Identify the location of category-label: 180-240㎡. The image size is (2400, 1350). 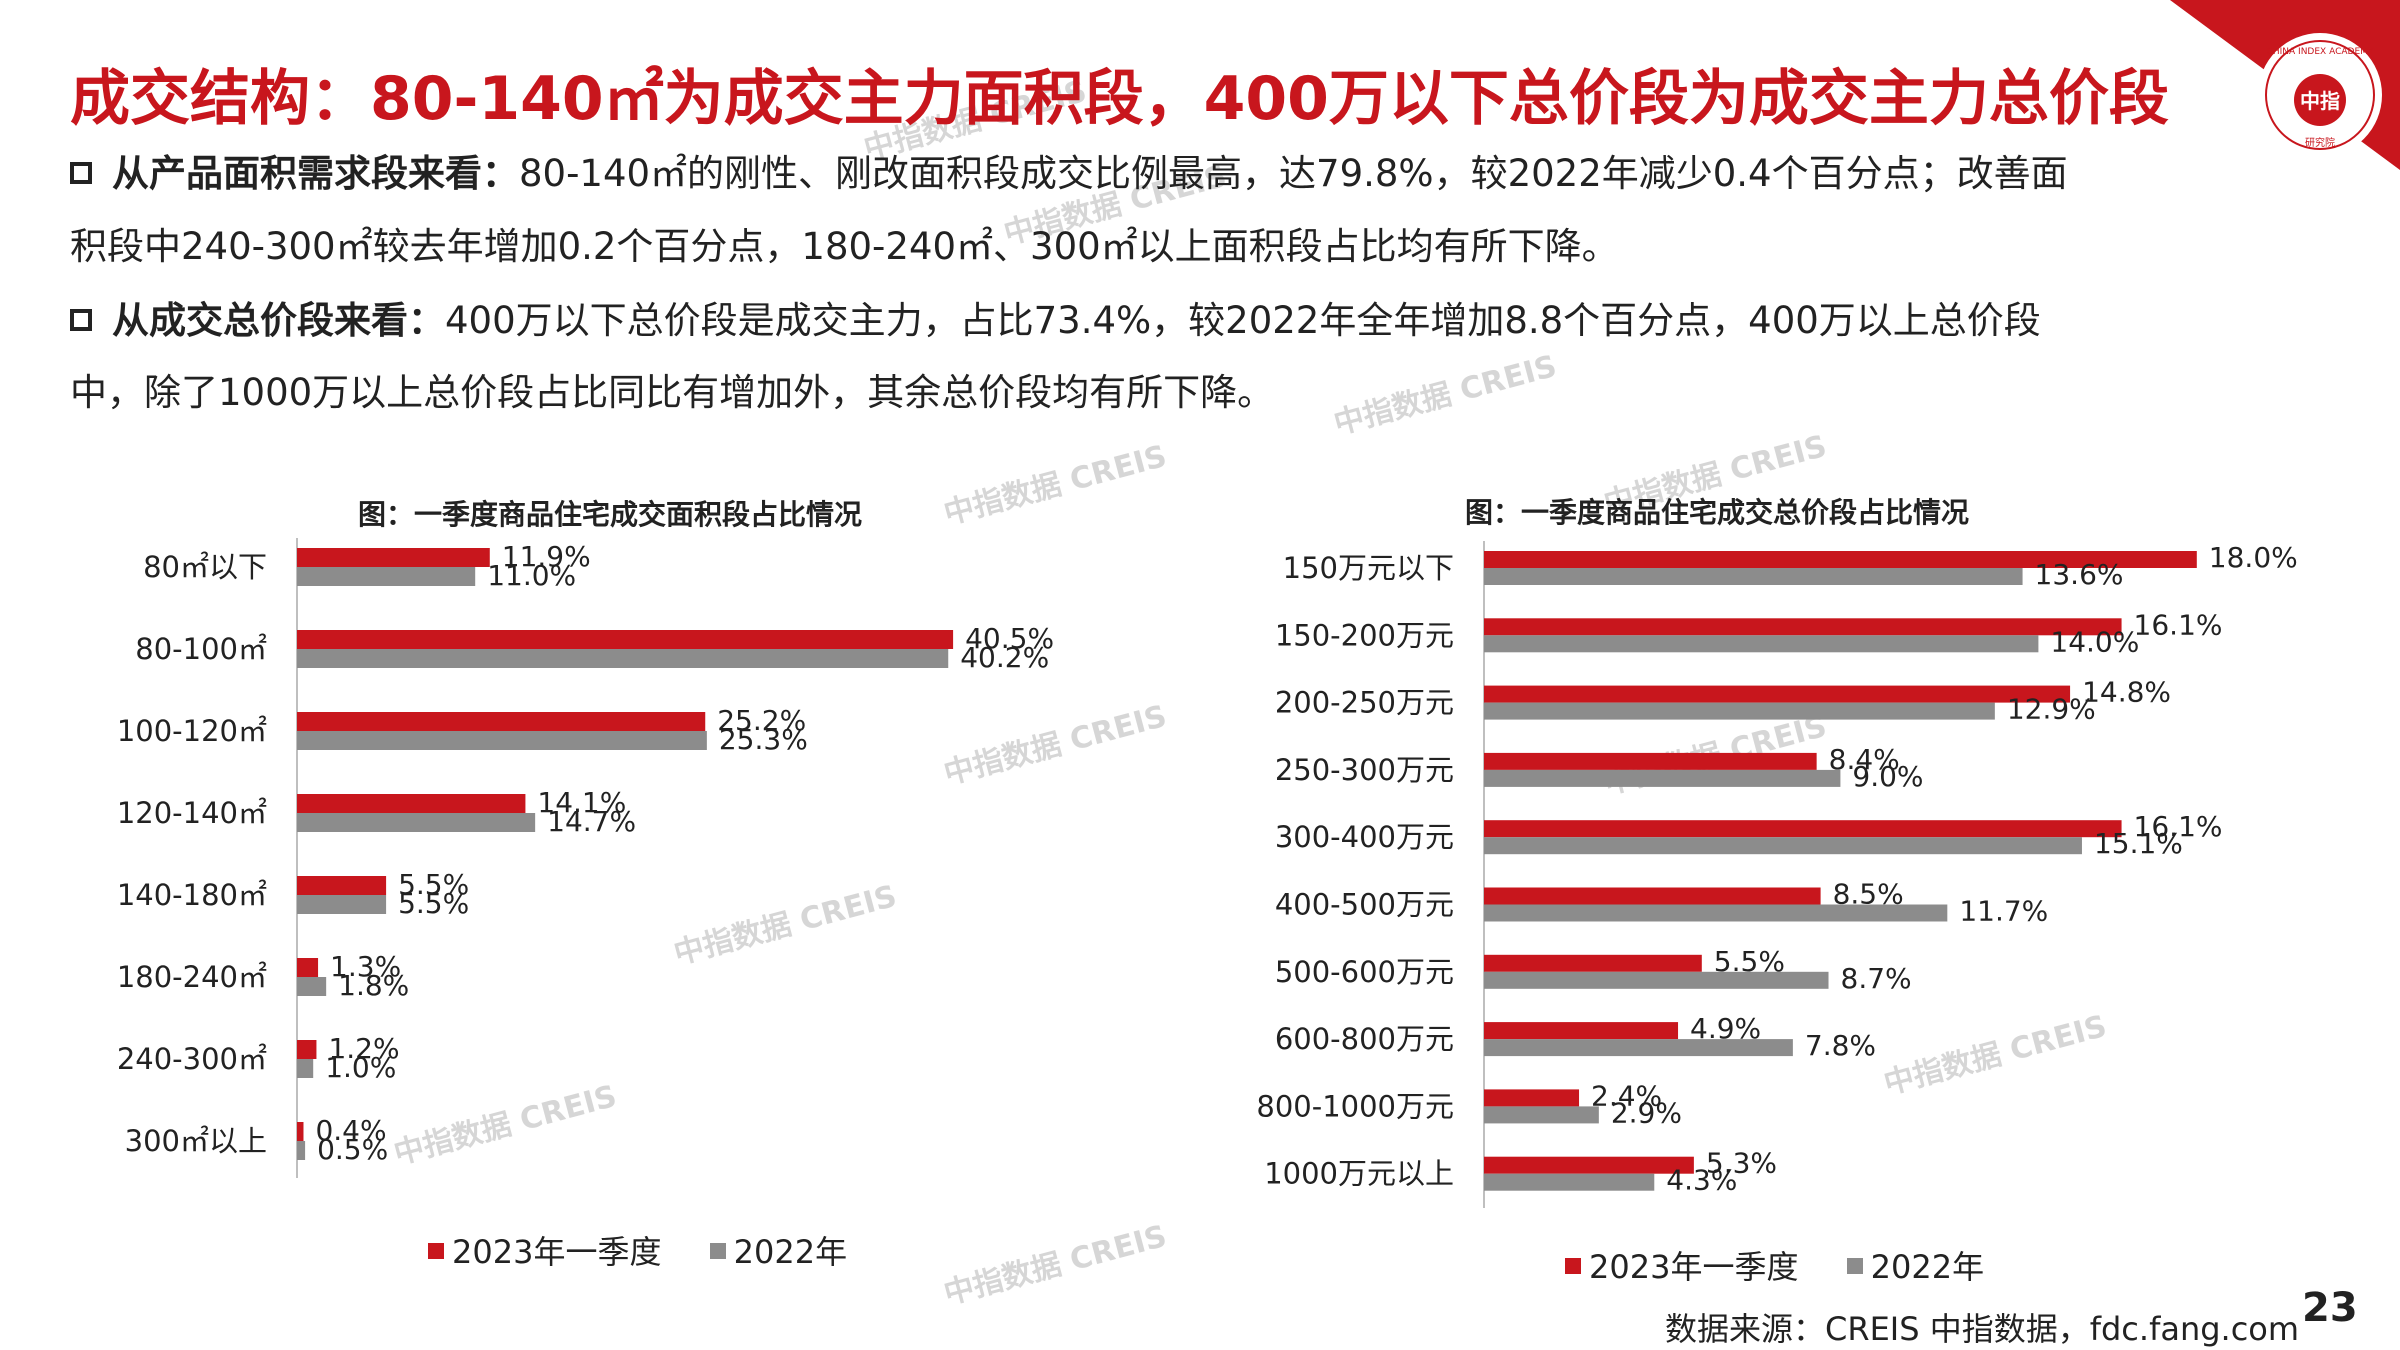
(192, 977).